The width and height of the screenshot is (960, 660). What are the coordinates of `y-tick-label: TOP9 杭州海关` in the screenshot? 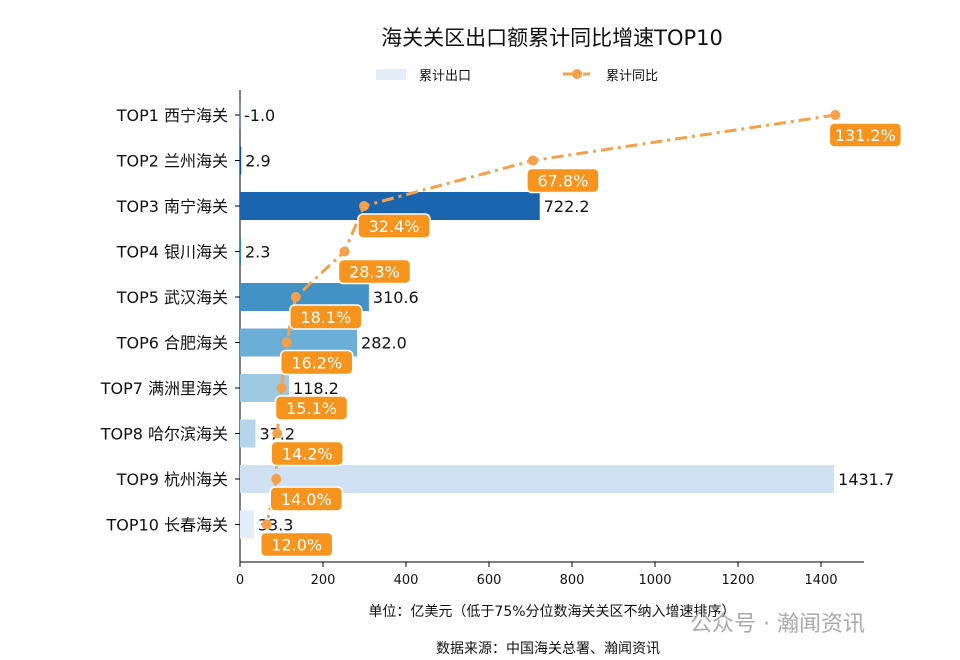 It's located at (172, 479).